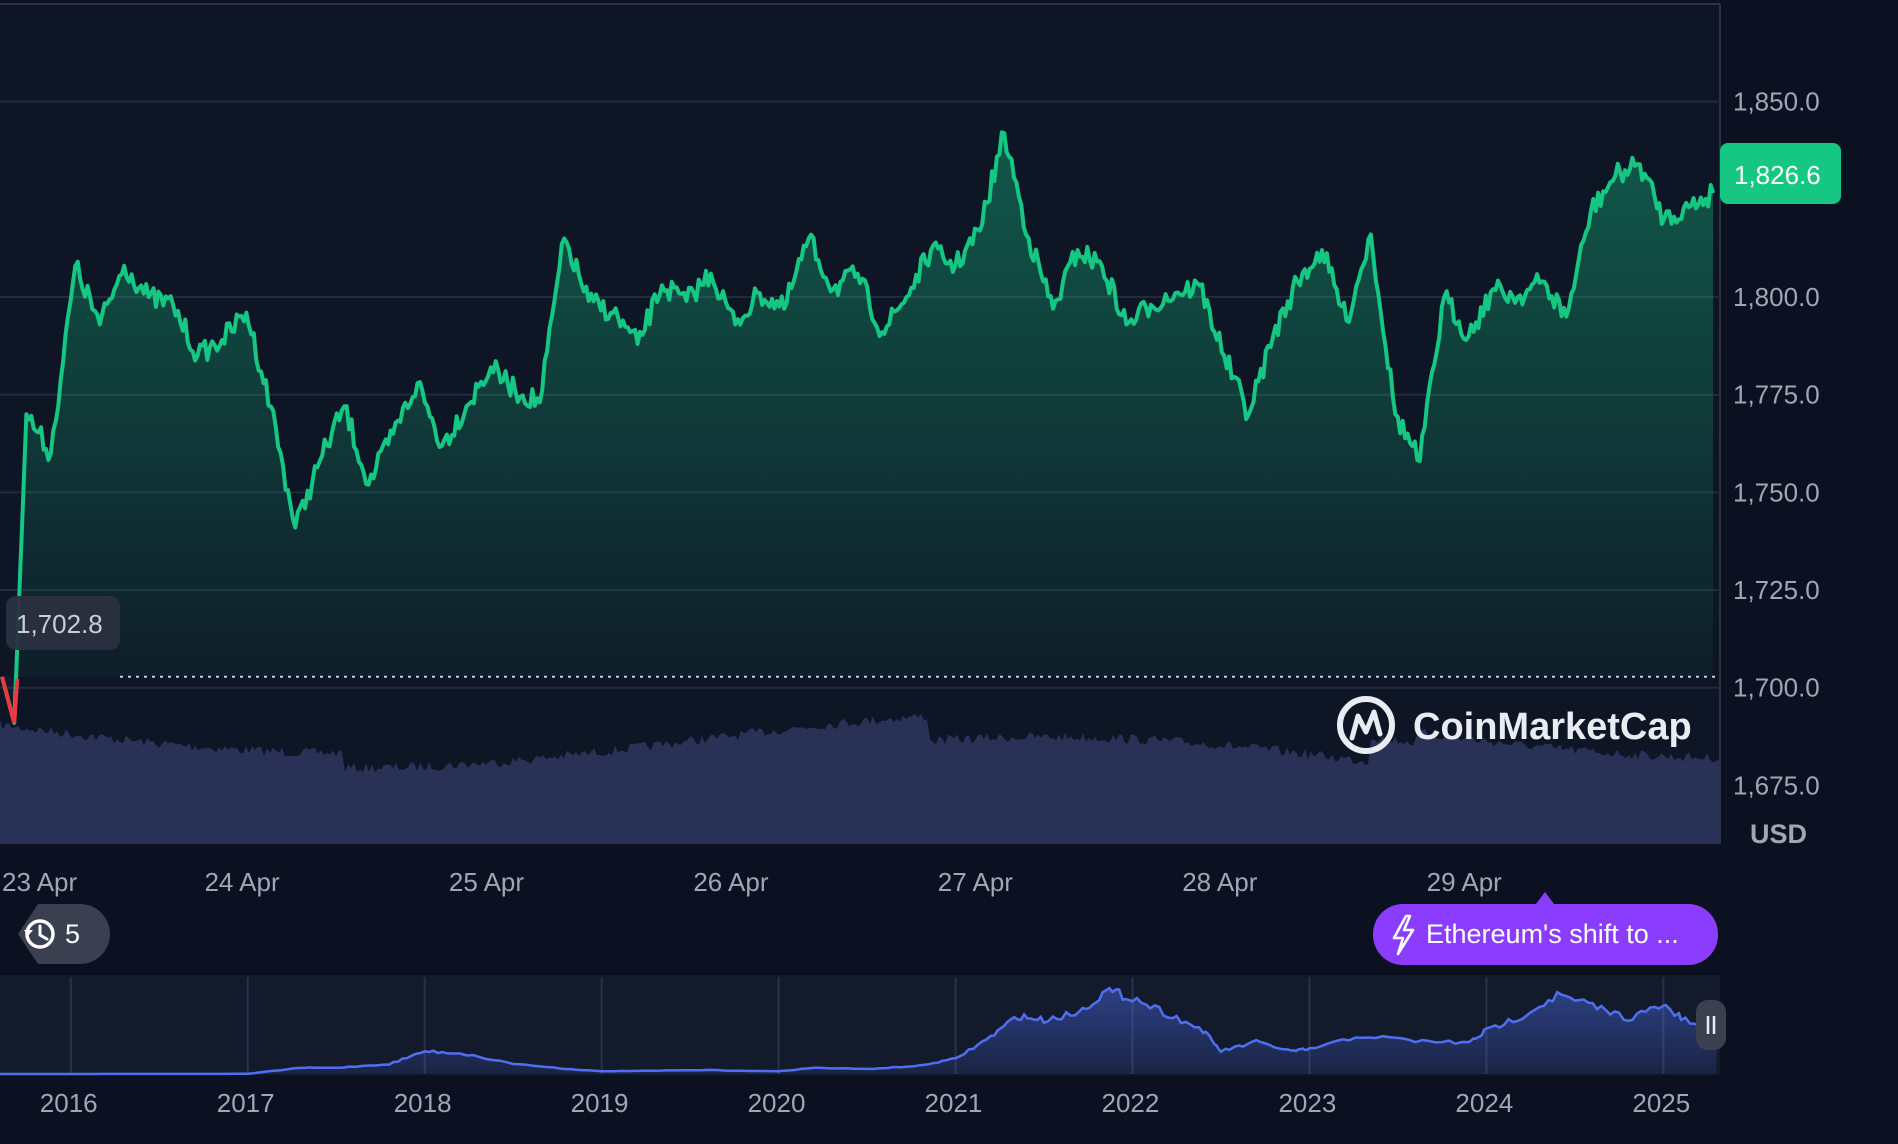 This screenshot has width=1898, height=1144. I want to click on y-tick-label: 1,700.0, so click(1776, 688).